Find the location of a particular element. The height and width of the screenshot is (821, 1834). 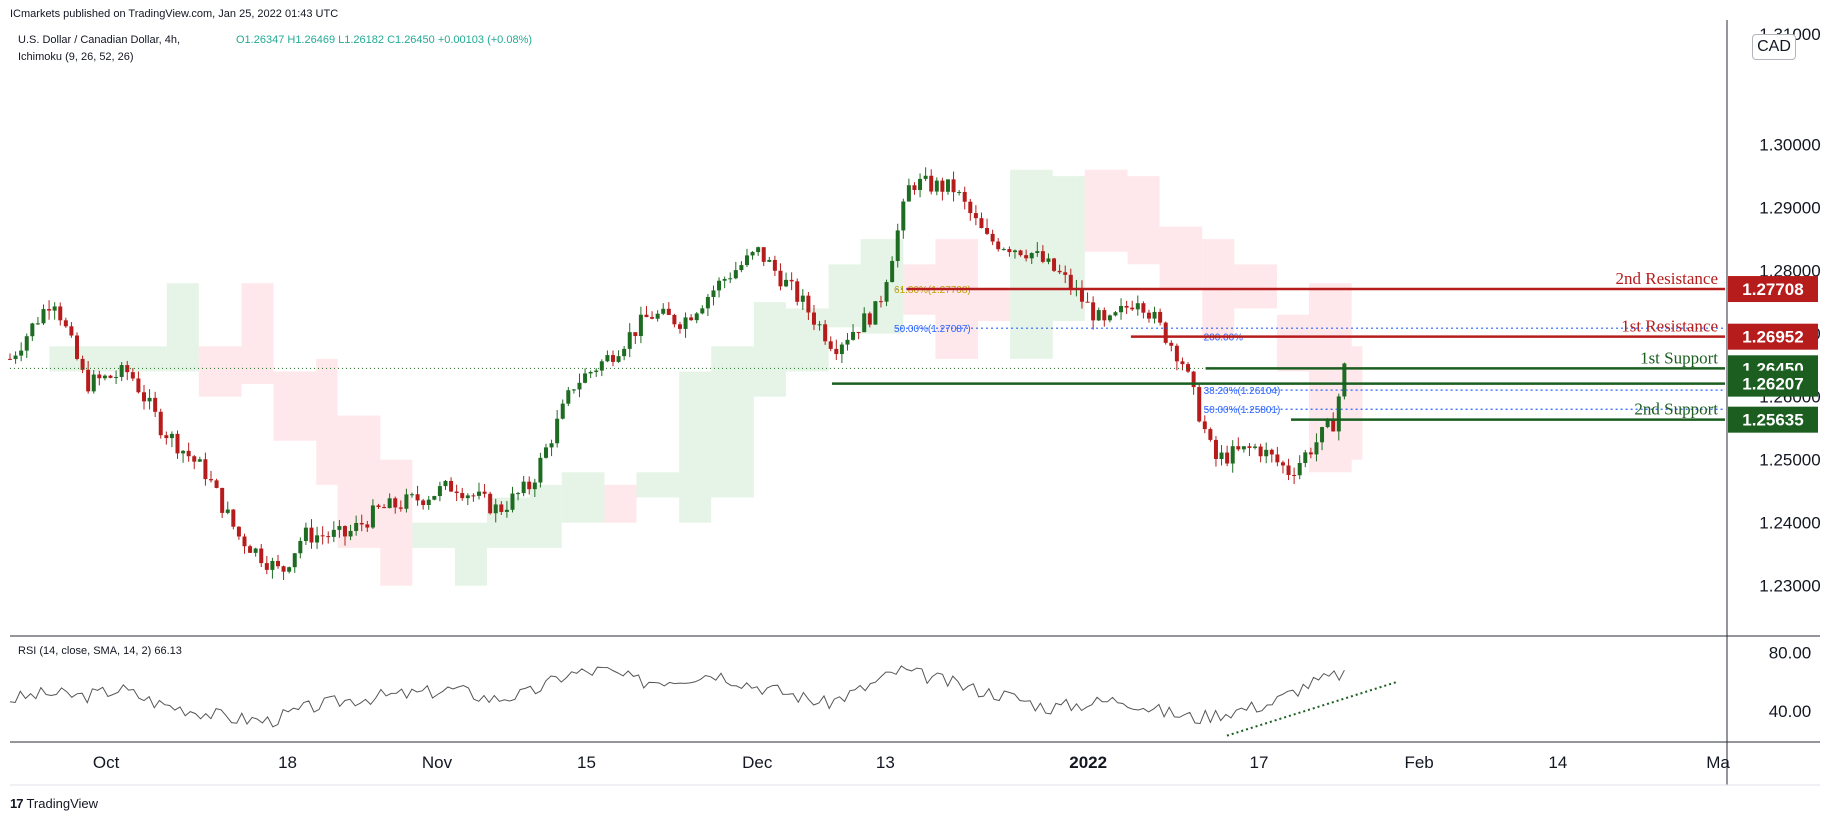

footer-branding: 17 TradingView is located at coordinates (54, 803).